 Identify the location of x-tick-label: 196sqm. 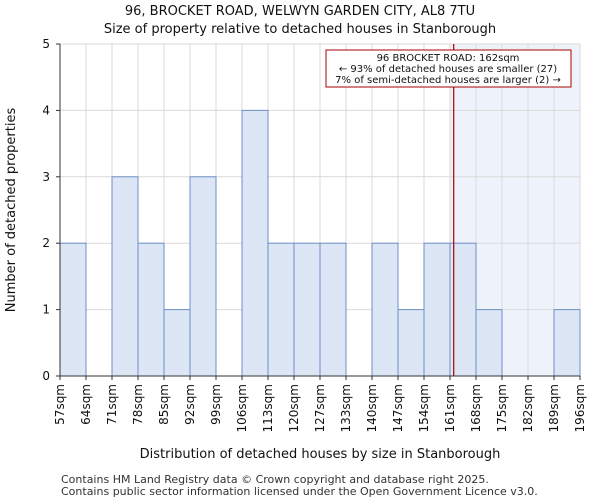
(580, 408).